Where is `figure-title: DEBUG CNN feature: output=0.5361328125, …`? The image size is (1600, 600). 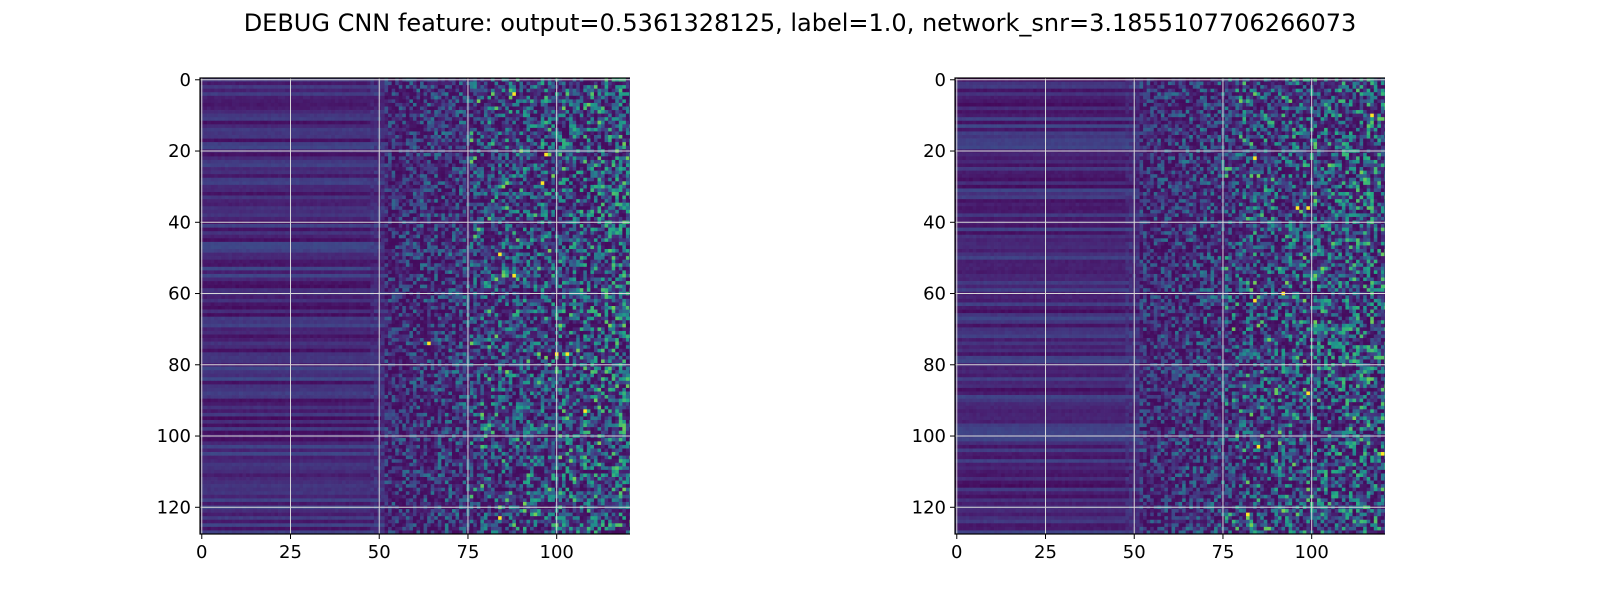
figure-title: DEBUG CNN feature: output=0.5361328125, … is located at coordinates (800, 23).